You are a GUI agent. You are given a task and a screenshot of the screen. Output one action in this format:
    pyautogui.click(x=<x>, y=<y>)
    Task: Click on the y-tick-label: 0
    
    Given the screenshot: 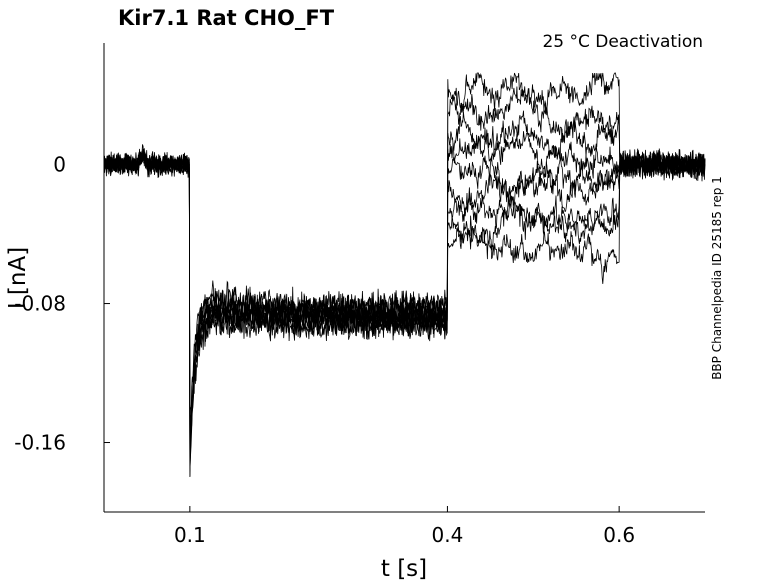 What is the action you would take?
    pyautogui.click(x=59, y=165)
    